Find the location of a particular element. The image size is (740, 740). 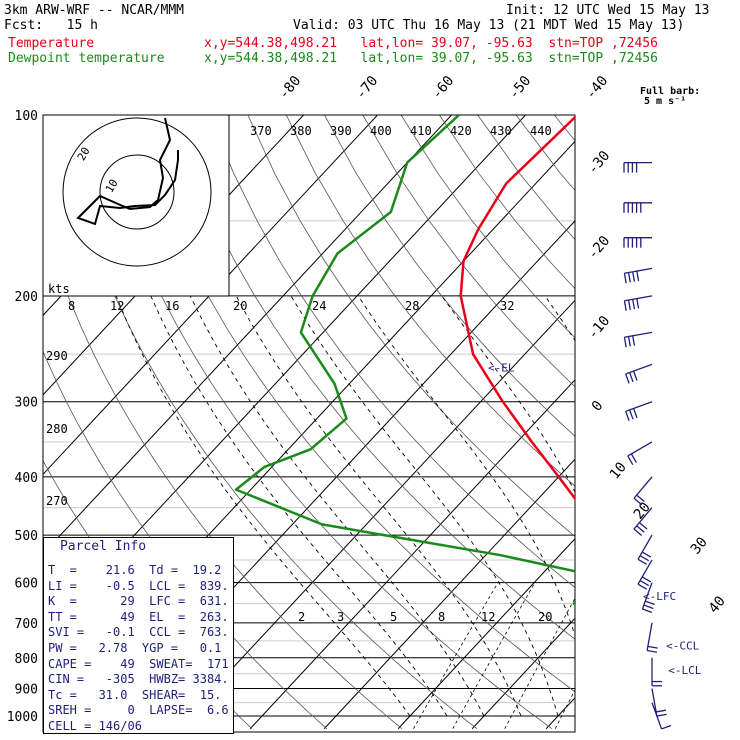

theta-label: 270 is located at coordinates (57, 501).